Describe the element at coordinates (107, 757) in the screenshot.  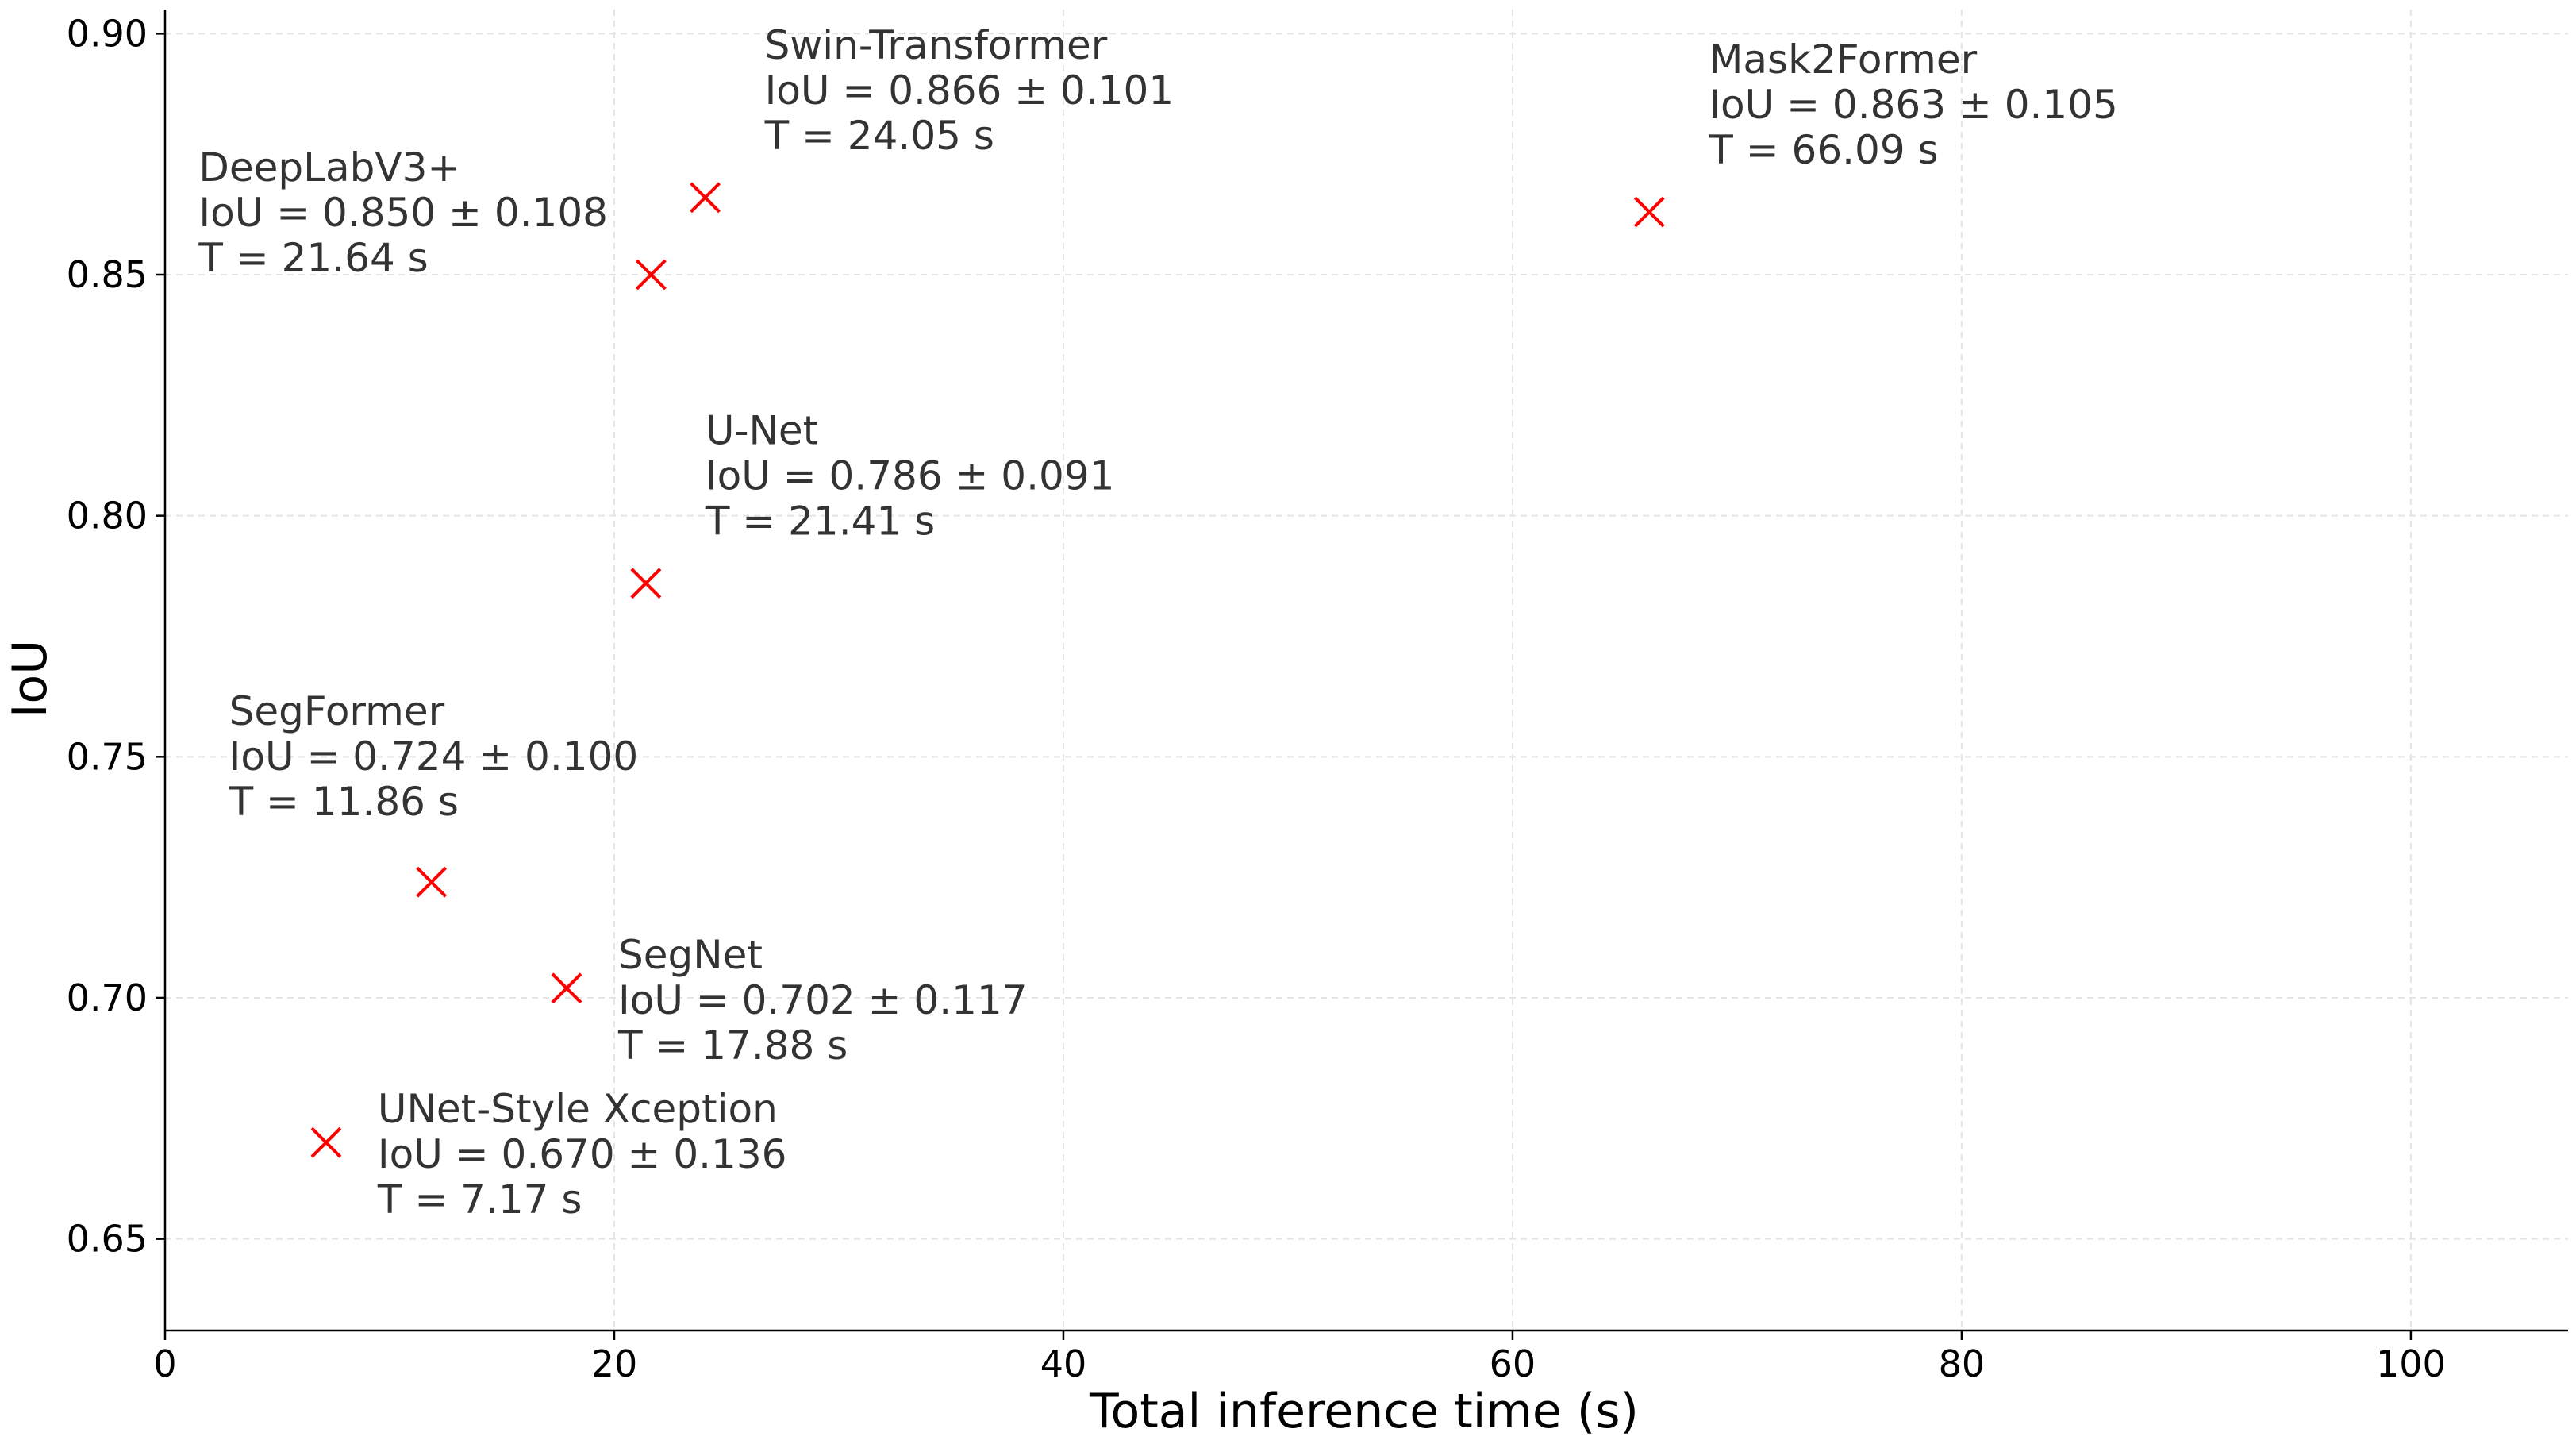
I see `y-tick-label: 0.75` at that location.